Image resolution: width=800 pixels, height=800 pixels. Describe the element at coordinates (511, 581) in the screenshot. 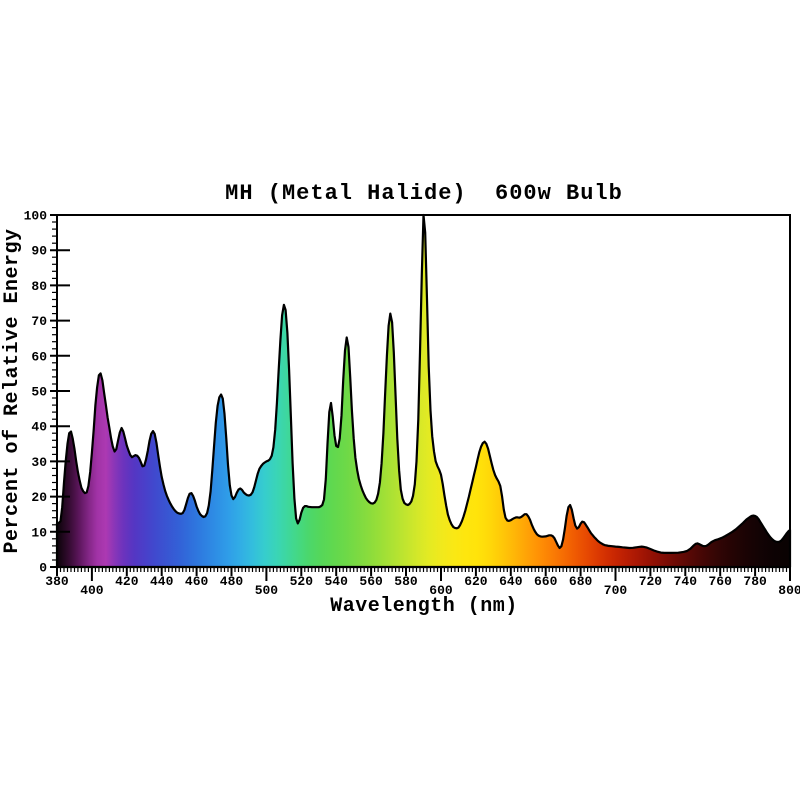

I see `x-tick-label: 640` at that location.